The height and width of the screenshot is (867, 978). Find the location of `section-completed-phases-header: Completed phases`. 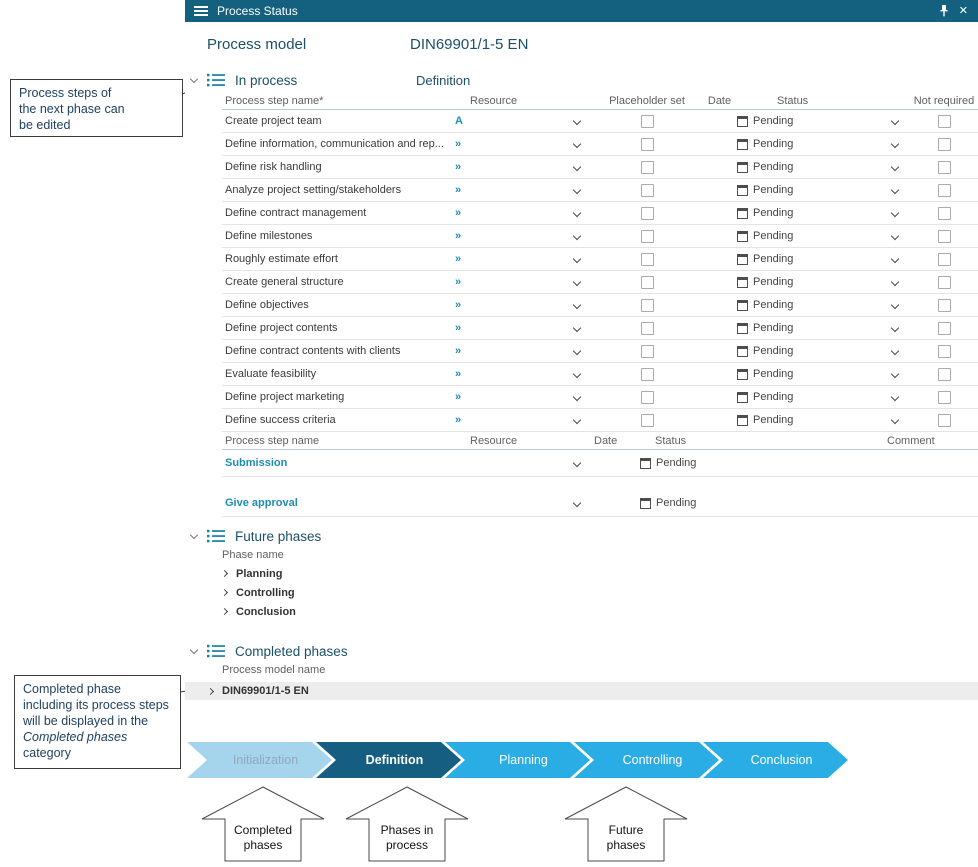

section-completed-phases-header: Completed phases is located at coordinates (583, 651).